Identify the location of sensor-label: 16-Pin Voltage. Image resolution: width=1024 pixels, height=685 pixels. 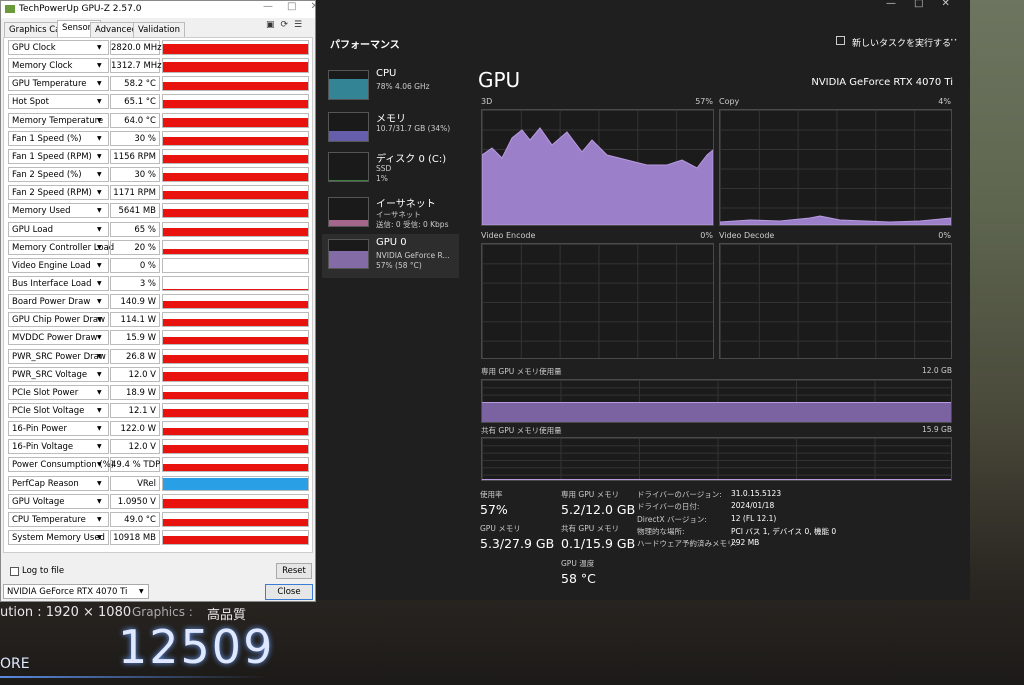
(58, 447).